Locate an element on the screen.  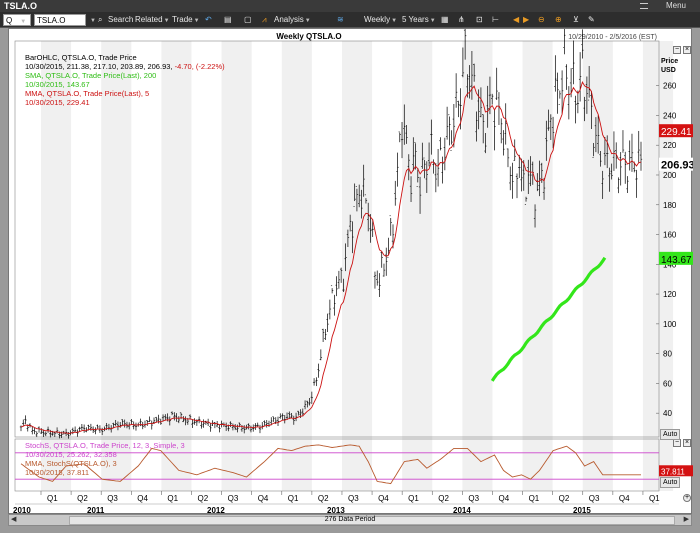
year-label: 2011 is located at coordinates (96, 510).